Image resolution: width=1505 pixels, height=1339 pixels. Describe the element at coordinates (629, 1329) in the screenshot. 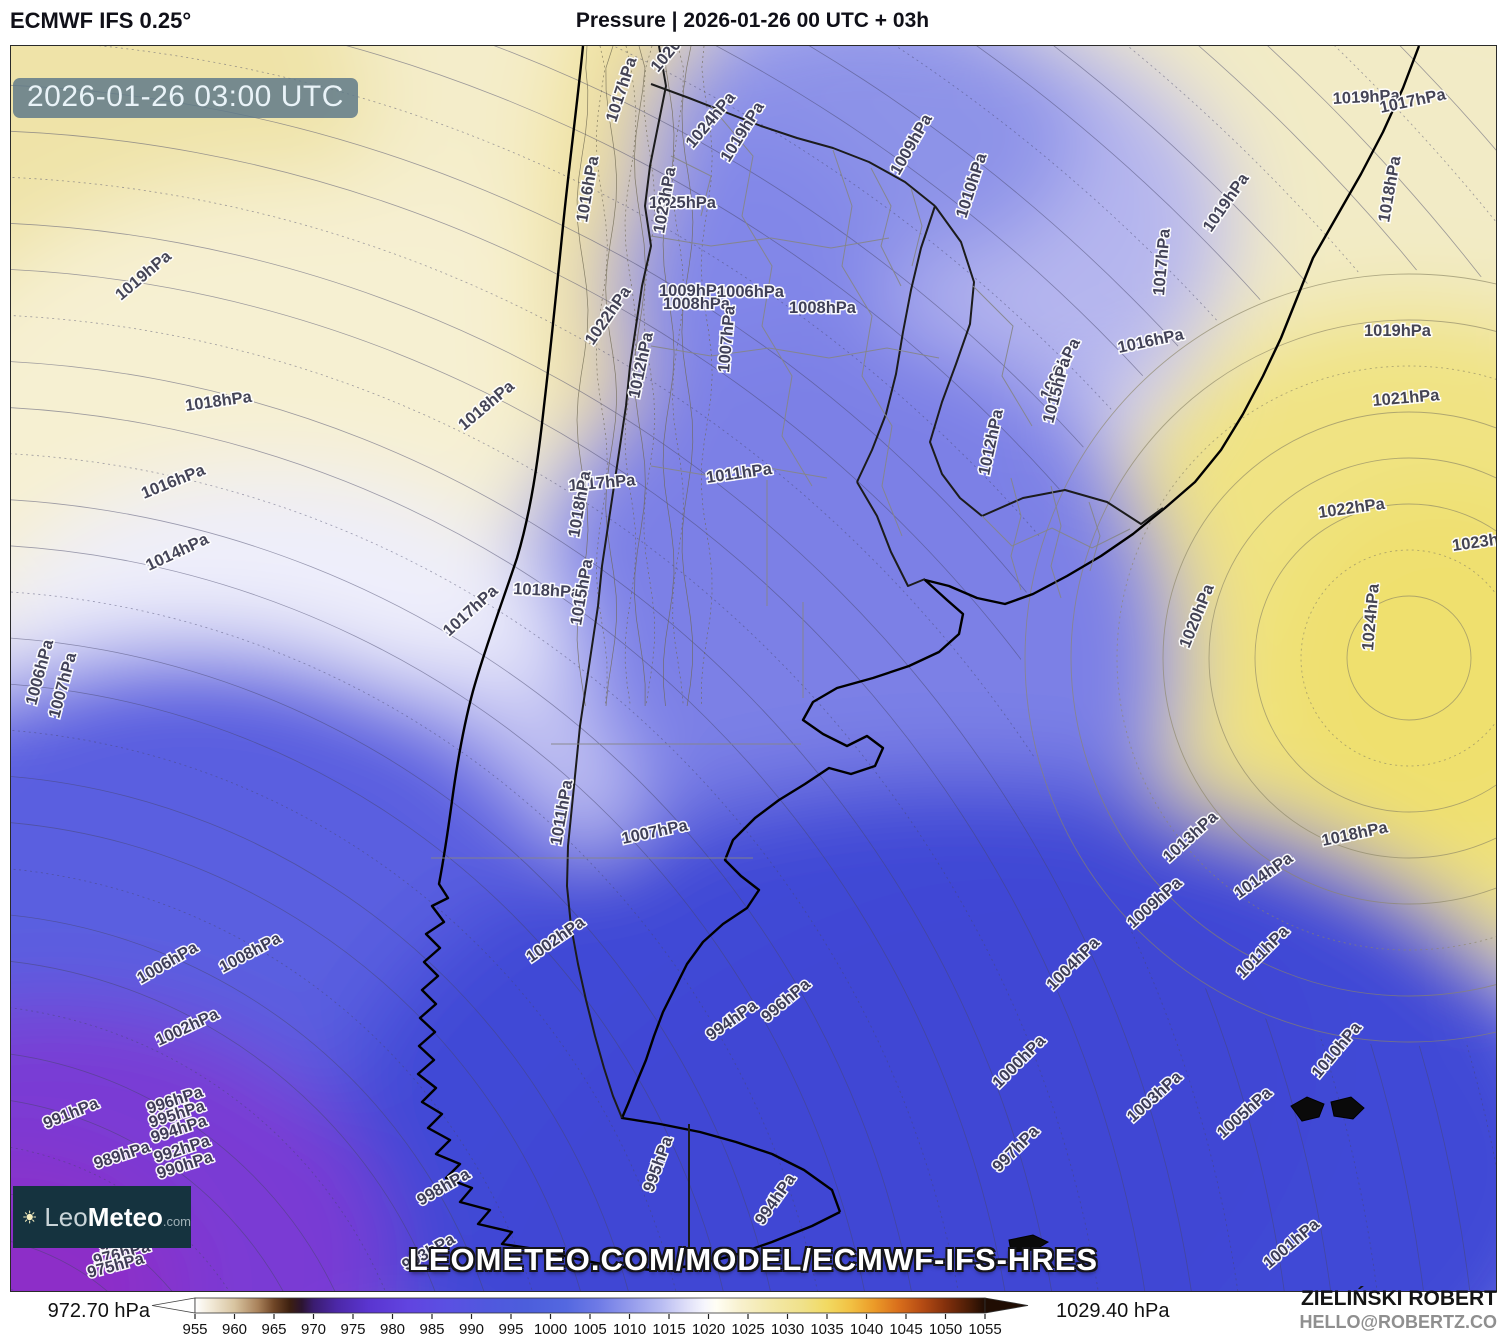

I see `colorbar-tick-label: 1010` at that location.